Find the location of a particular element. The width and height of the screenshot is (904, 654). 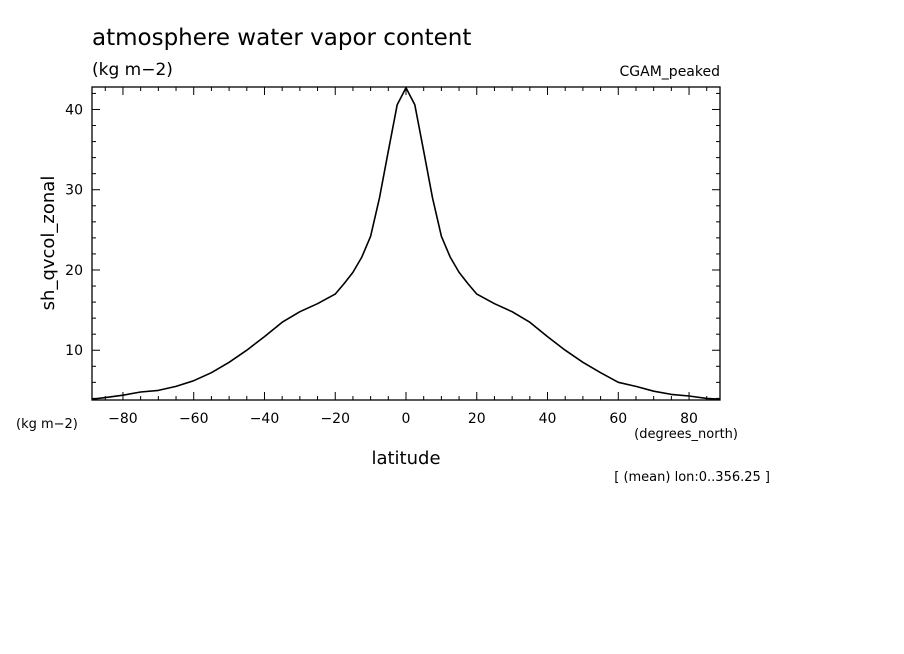

footnote: [ (mean) lon:0..356.25 ] is located at coordinates (692, 477).